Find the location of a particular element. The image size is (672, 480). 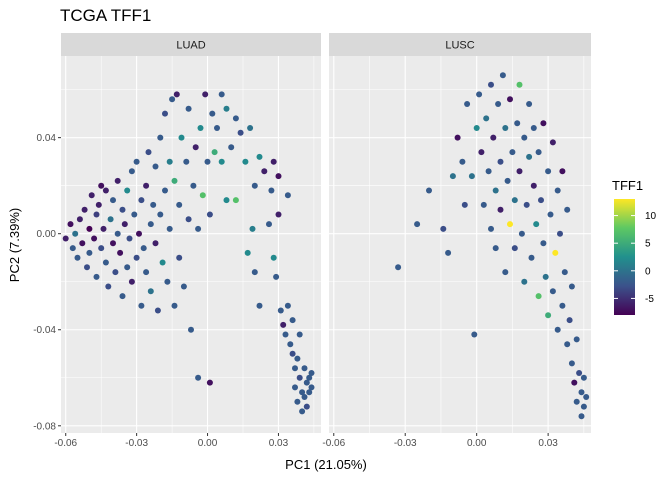

strip-label-lusc: LUSC is located at coordinates (459, 46).